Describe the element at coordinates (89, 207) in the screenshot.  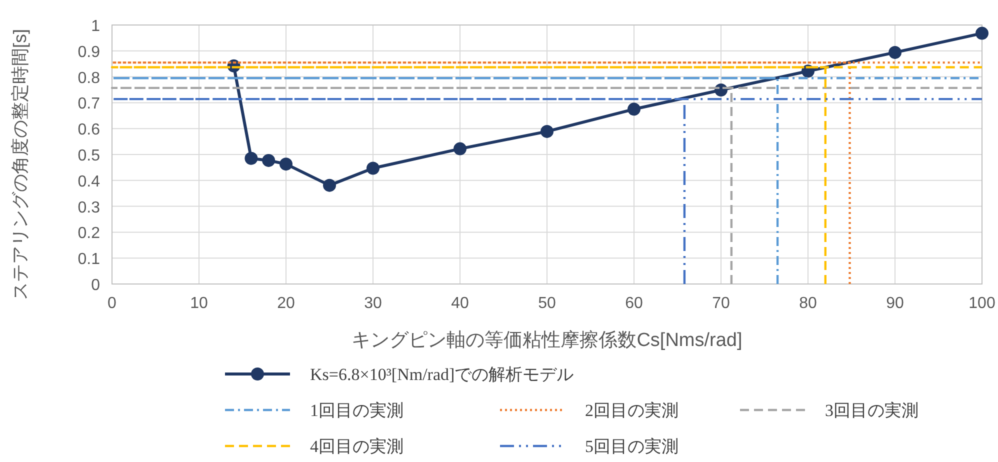
I see `y-tick-label: 0.3` at that location.